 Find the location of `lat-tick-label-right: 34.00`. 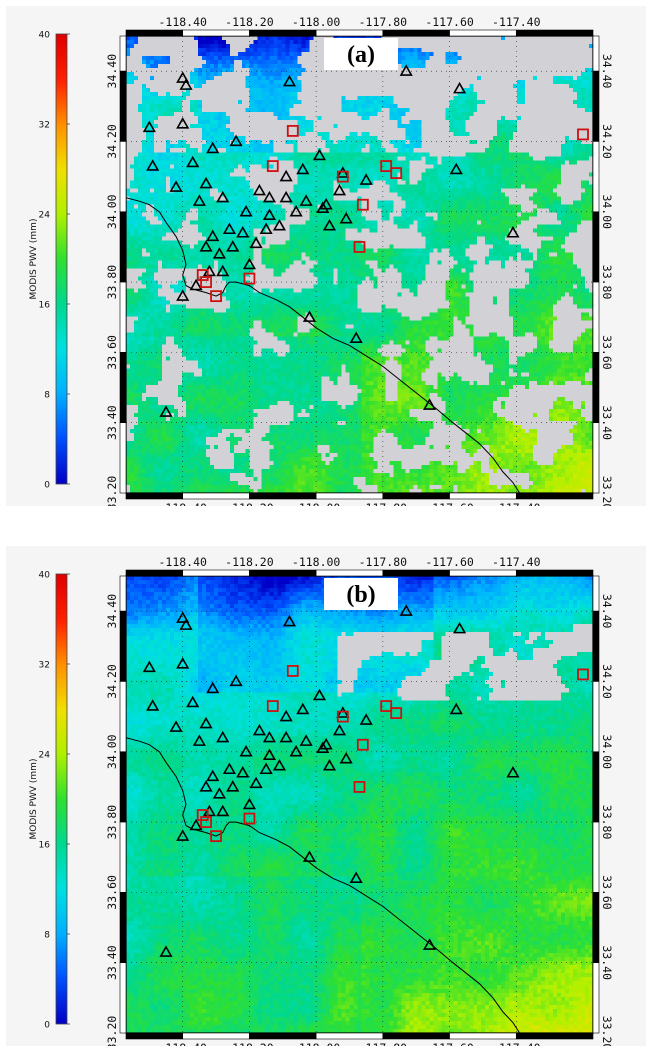

lat-tick-label-right: 34.00 is located at coordinates (607, 211).